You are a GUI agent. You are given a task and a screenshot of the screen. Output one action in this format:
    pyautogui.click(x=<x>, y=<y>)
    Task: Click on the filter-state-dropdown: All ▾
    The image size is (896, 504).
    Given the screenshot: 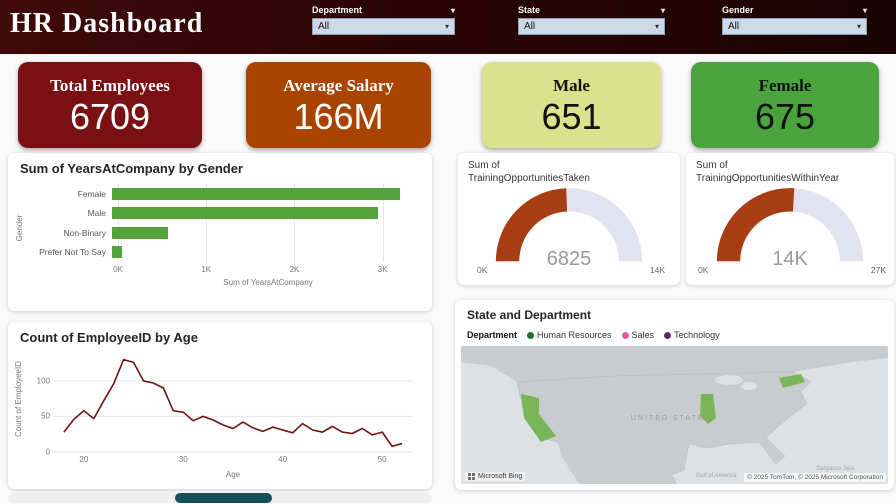 What is the action you would take?
    pyautogui.click(x=591, y=26)
    